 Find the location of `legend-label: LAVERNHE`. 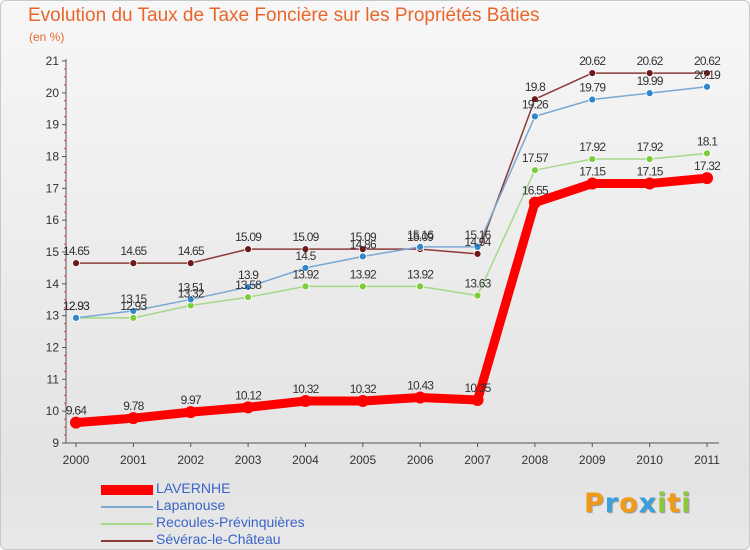

legend-label: LAVERNHE is located at coordinates (193, 488).